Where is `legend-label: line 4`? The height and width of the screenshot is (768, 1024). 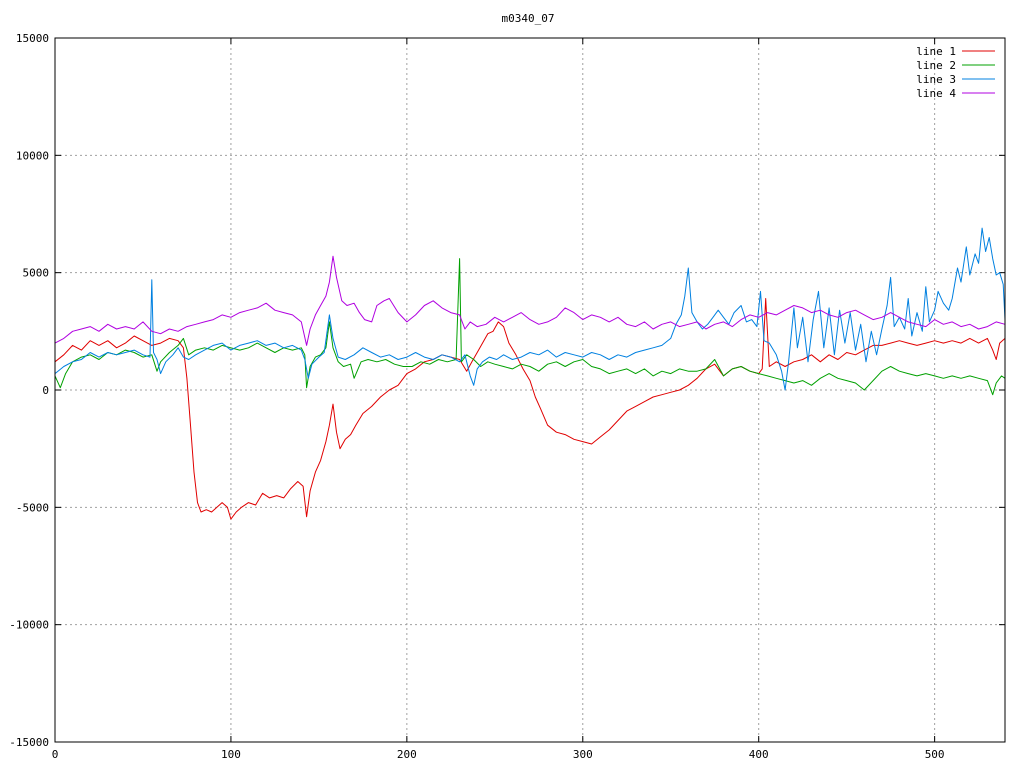
legend-label: line 4 is located at coordinates (936, 93).